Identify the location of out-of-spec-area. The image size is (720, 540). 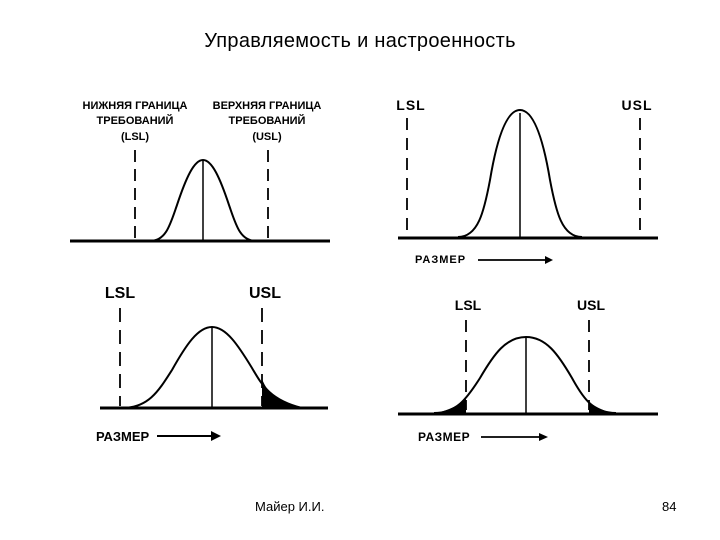
(282, 393).